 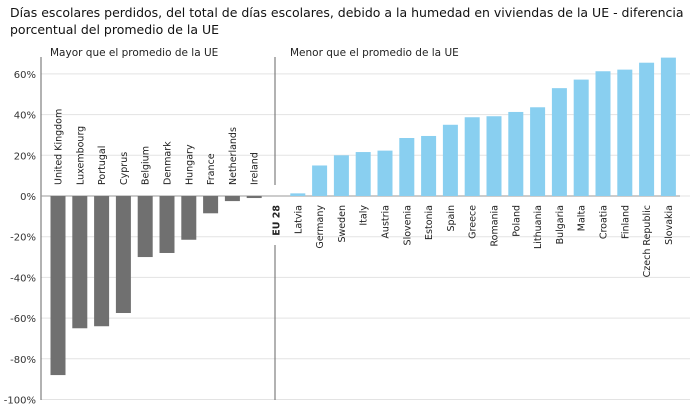 What do you see at coordinates (374, 53) in the screenshot?
I see `section-label-below: Menor que el promedio de la UE` at bounding box center [374, 53].